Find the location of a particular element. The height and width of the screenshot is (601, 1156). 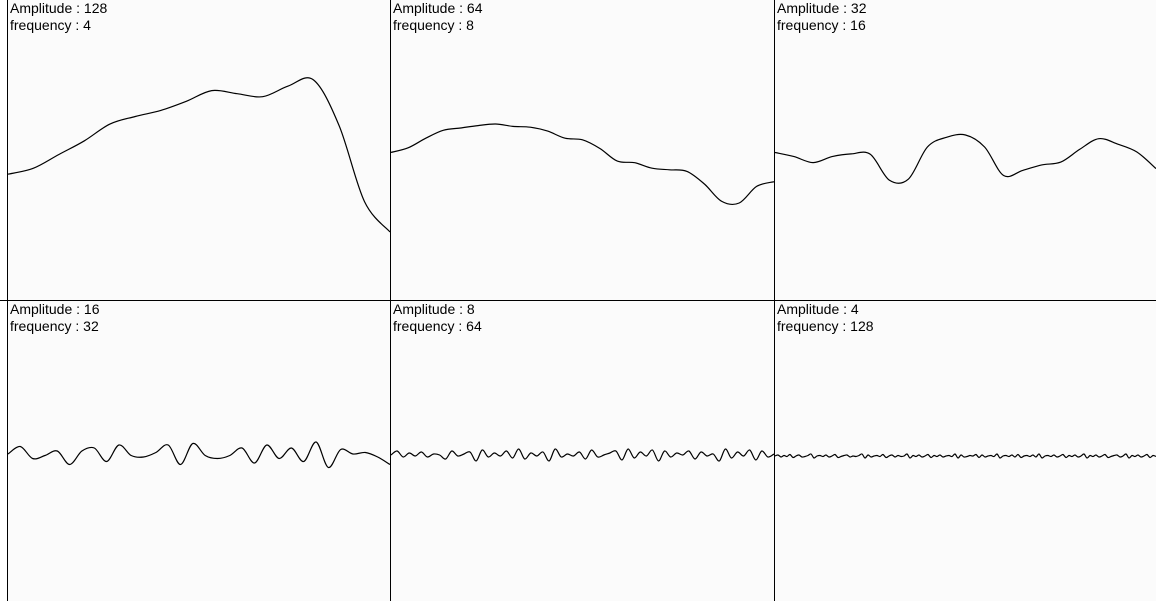

panel-2-plot is located at coordinates (582, 164).